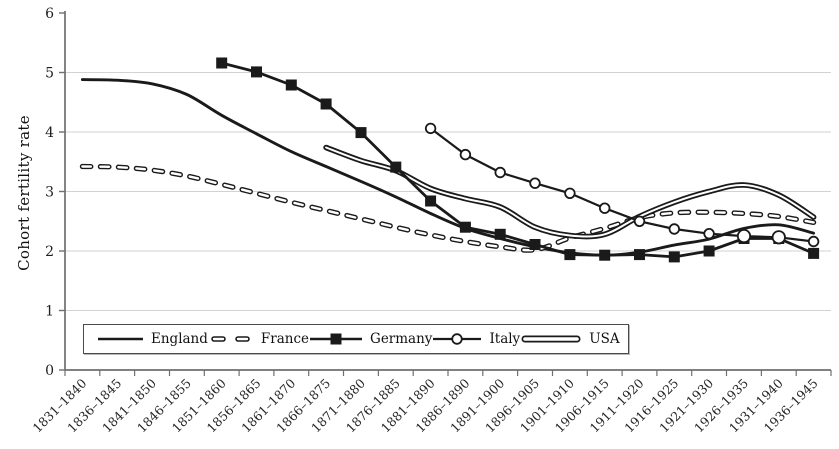 The height and width of the screenshot is (449, 839). I want to click on svg-text: 0, so click(49, 371).